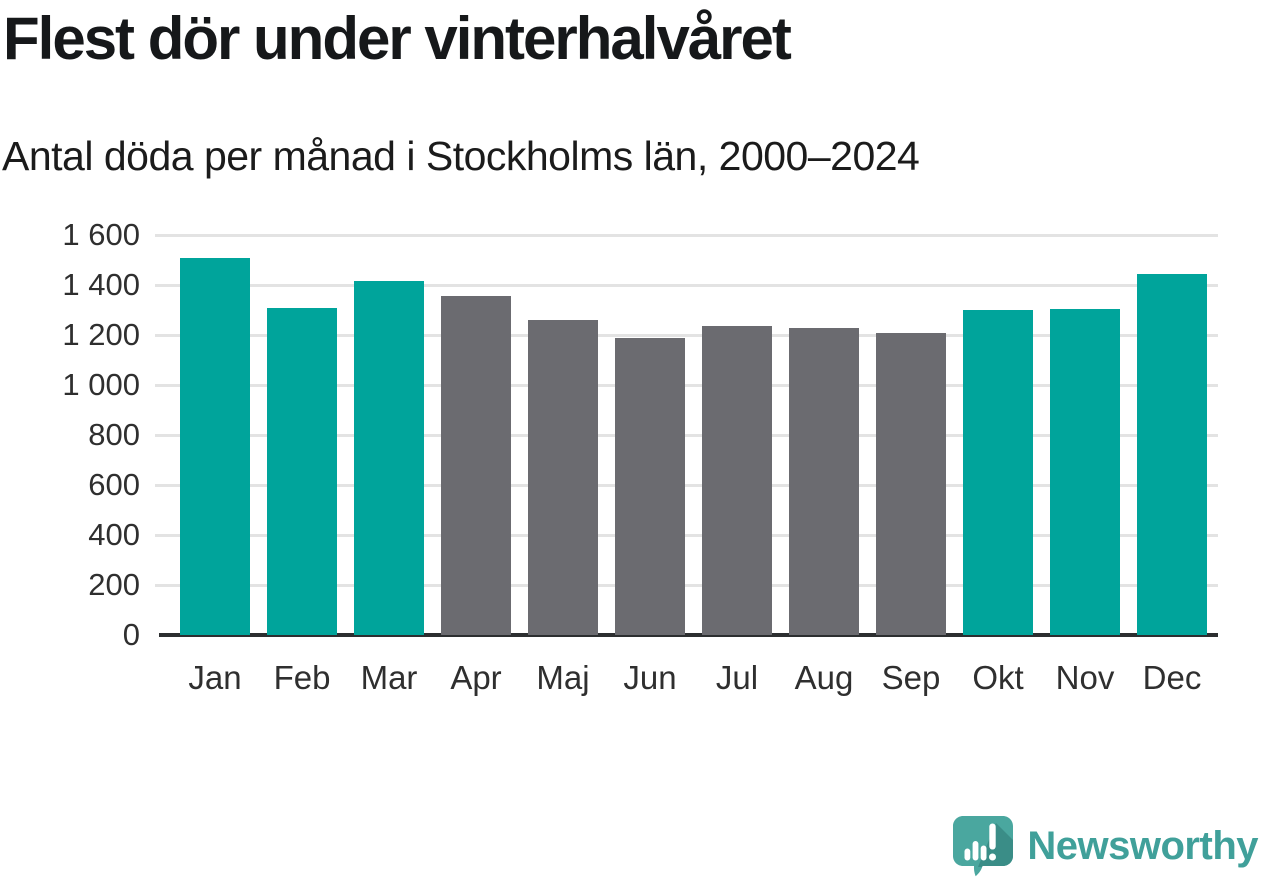  What do you see at coordinates (101, 384) in the screenshot?
I see `y-tick-label-1000: 1 000` at bounding box center [101, 384].